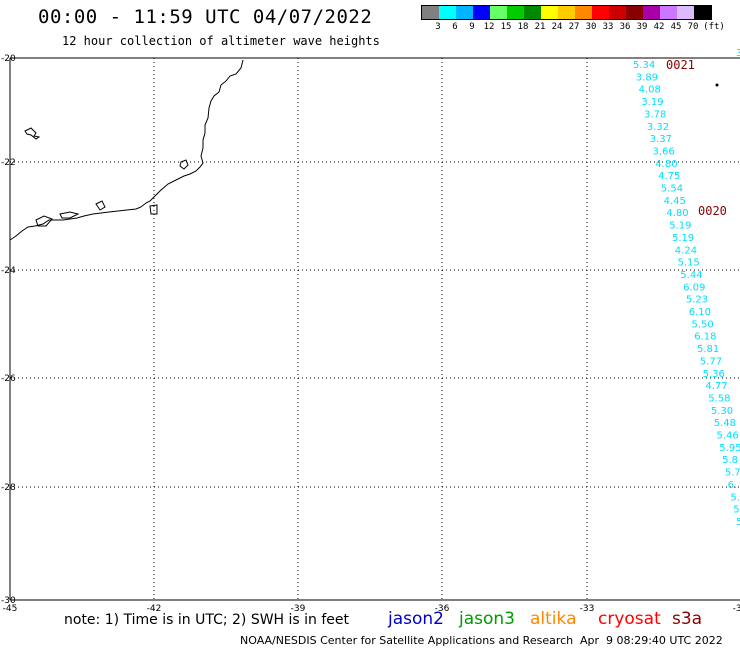 The width and height of the screenshot is (740, 650). I want to click on latitude-tick-label: -28, so click(8, 488).